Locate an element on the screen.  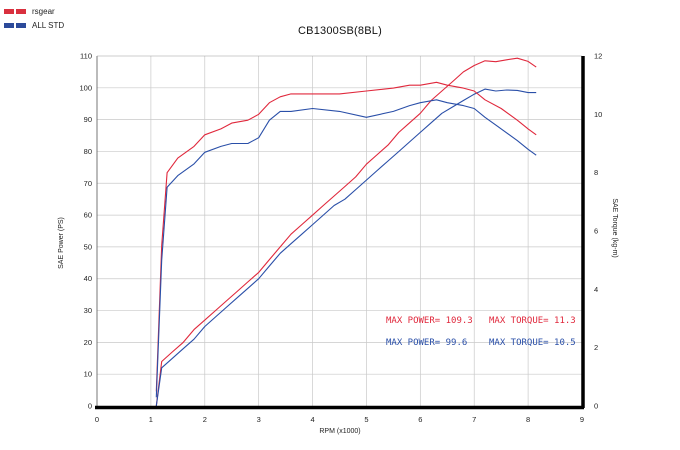
y-right-tick-label: 0 is located at coordinates (596, 406).